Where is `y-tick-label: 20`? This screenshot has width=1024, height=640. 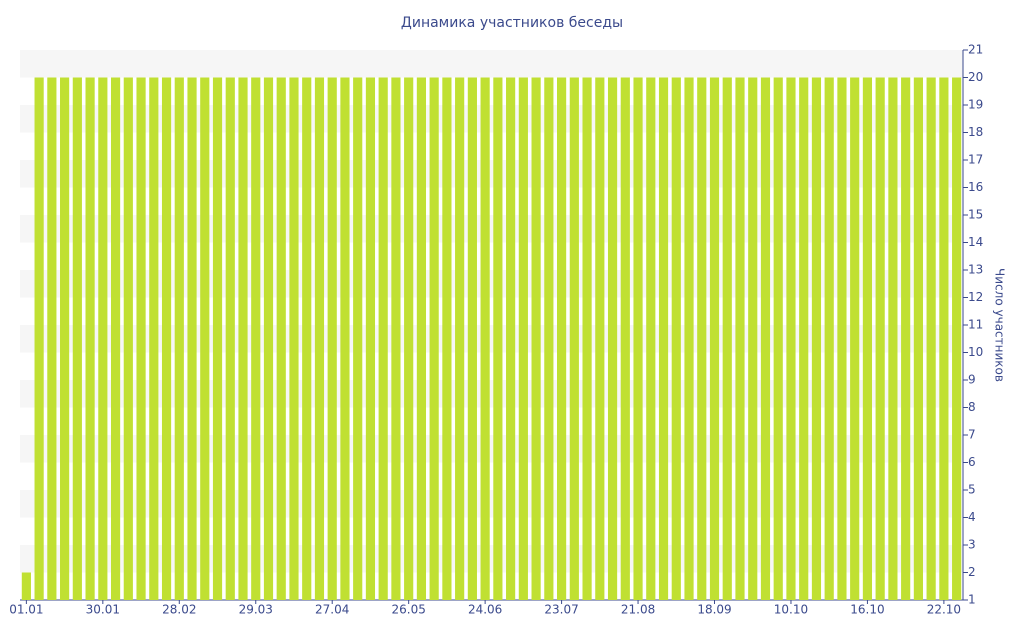 y-tick-label: 20 is located at coordinates (975, 77).